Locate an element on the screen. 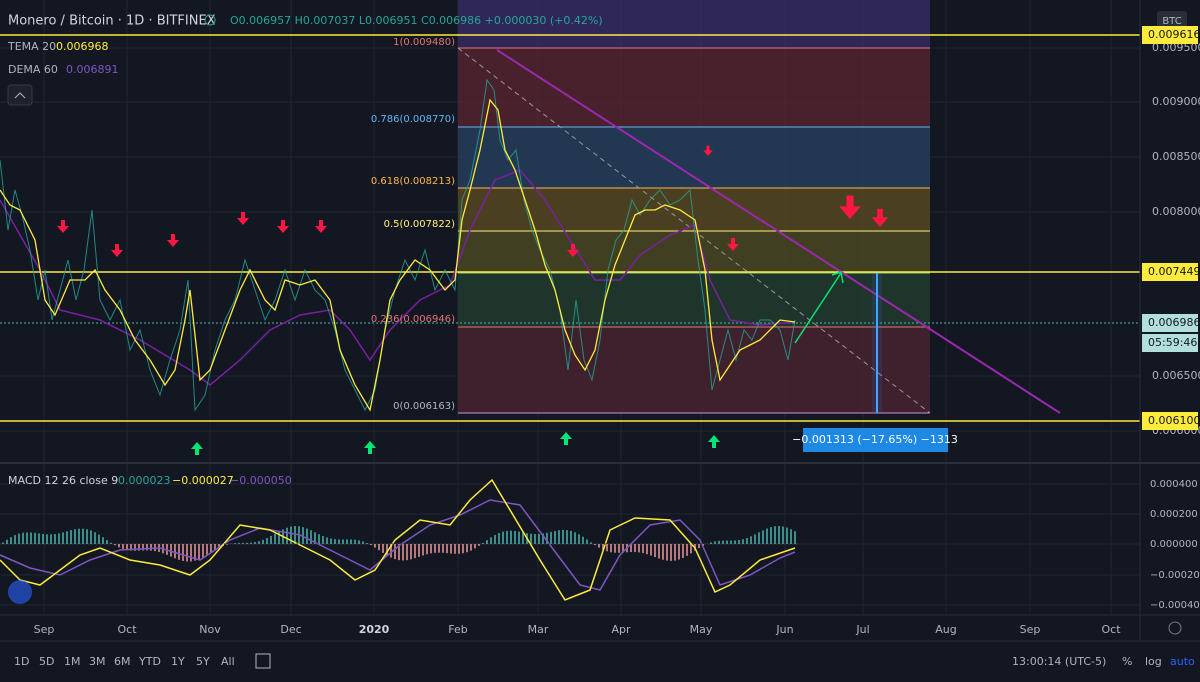 This screenshot has width=1200, height=682. fib-label: 0.618(0.008213) is located at coordinates (413, 181).